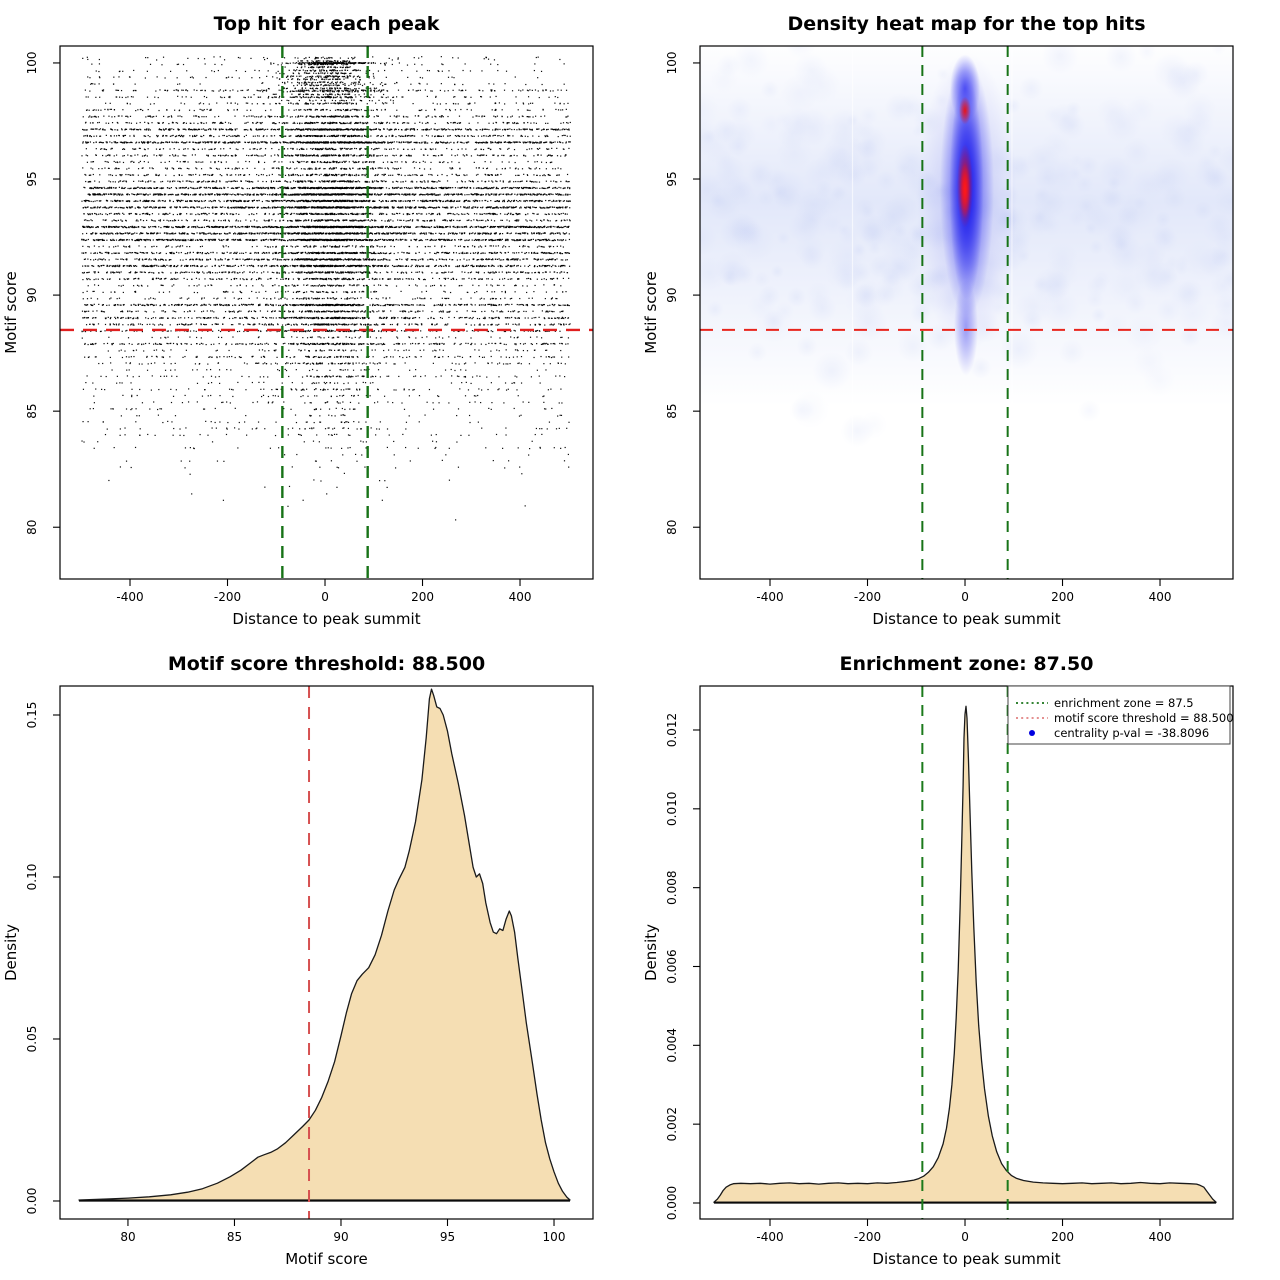 The width and height of the screenshot is (1280, 1280). What do you see at coordinates (672, 1203) in the screenshot?
I see `y-tick-label: 0.000` at bounding box center [672, 1203].